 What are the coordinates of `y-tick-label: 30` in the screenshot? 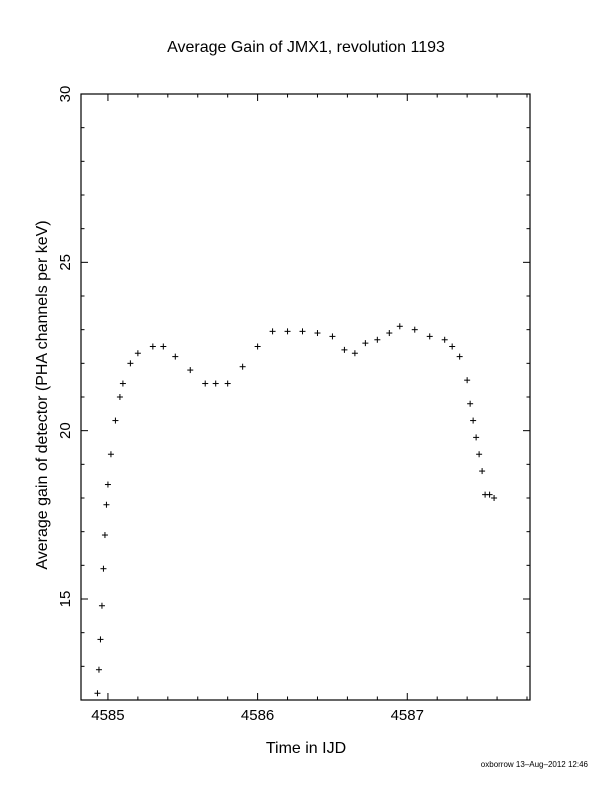 It's located at (65, 94).